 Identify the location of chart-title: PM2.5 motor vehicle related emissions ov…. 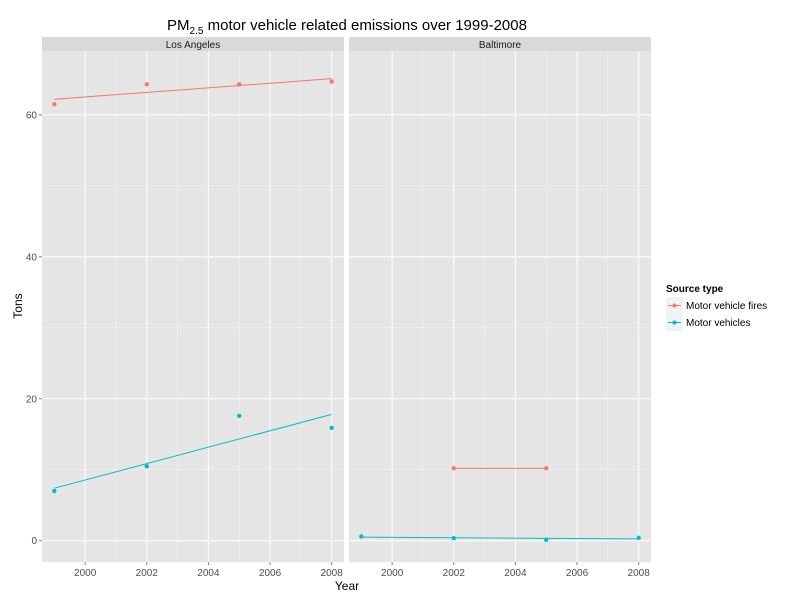
(347, 27).